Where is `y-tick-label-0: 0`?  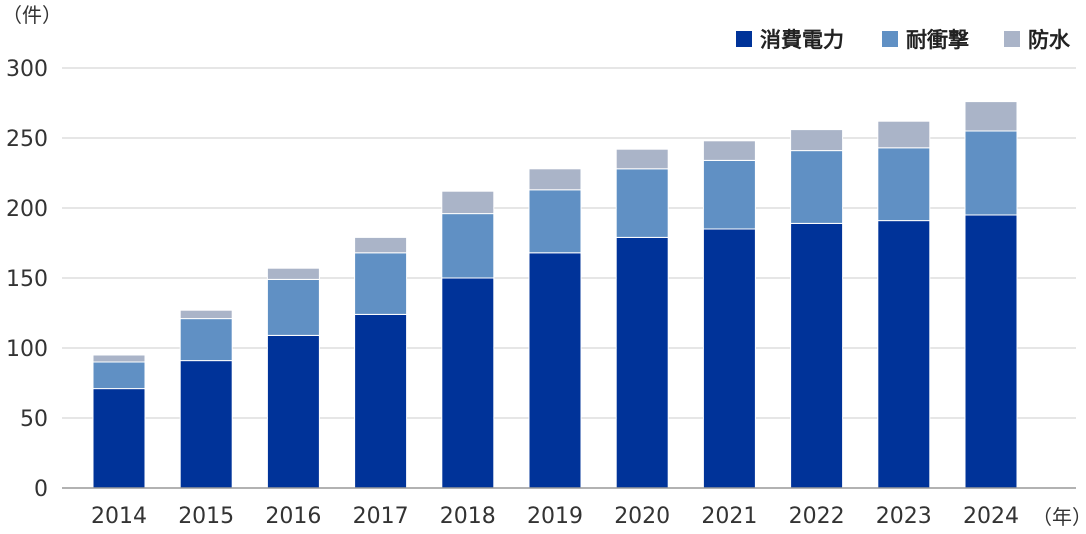
y-tick-label-0: 0 is located at coordinates (41, 489).